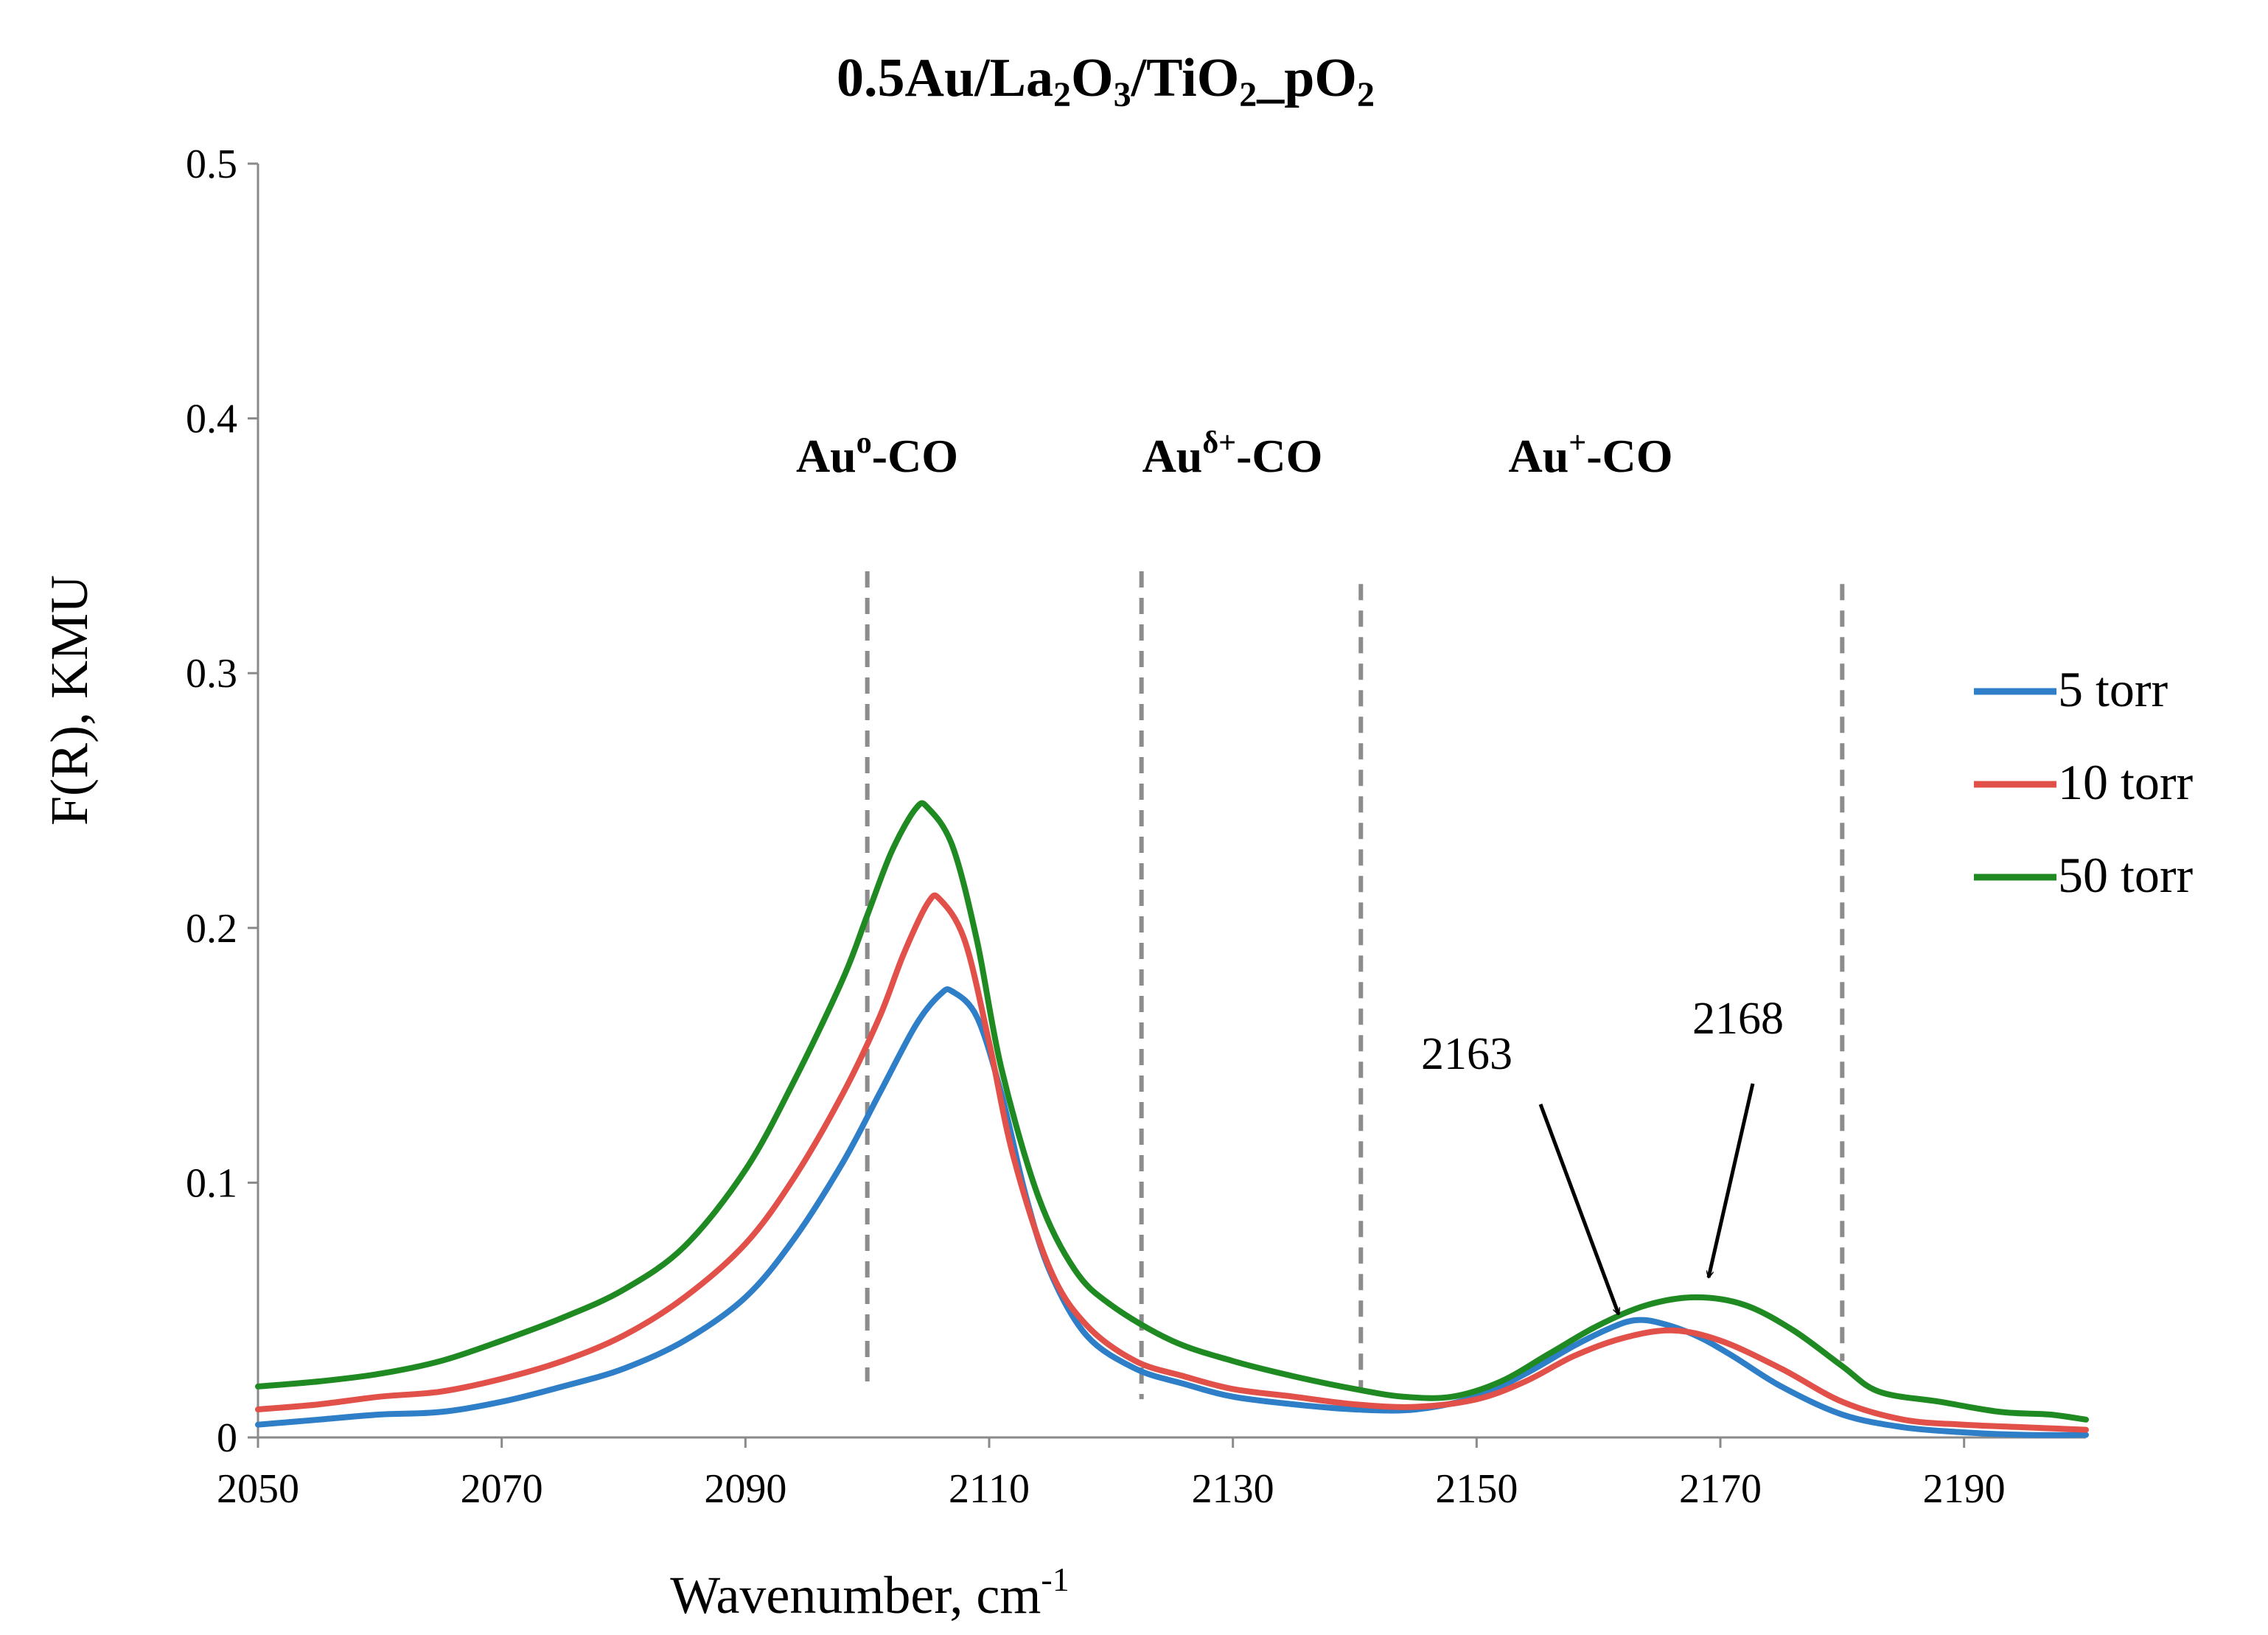 This screenshot has height=1635, width=2268. I want to click on legend-label: 10 torr, so click(2126, 782).